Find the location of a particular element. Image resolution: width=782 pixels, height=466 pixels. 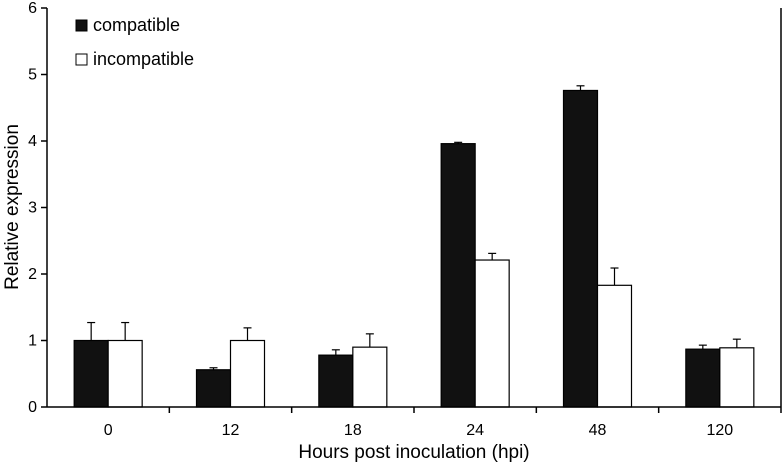

x-tick-label: 48 is located at coordinates (598, 430).